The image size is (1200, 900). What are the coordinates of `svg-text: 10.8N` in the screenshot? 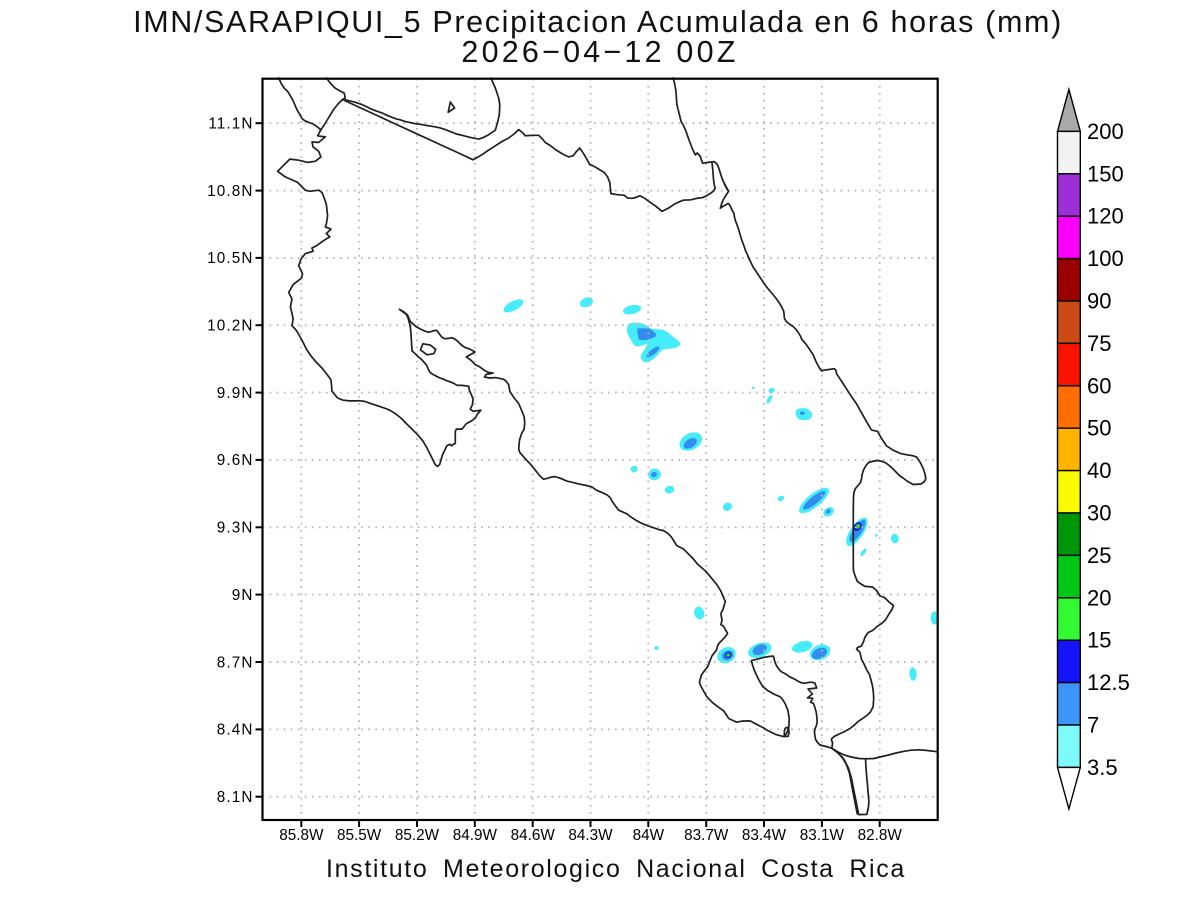 It's located at (230, 191).